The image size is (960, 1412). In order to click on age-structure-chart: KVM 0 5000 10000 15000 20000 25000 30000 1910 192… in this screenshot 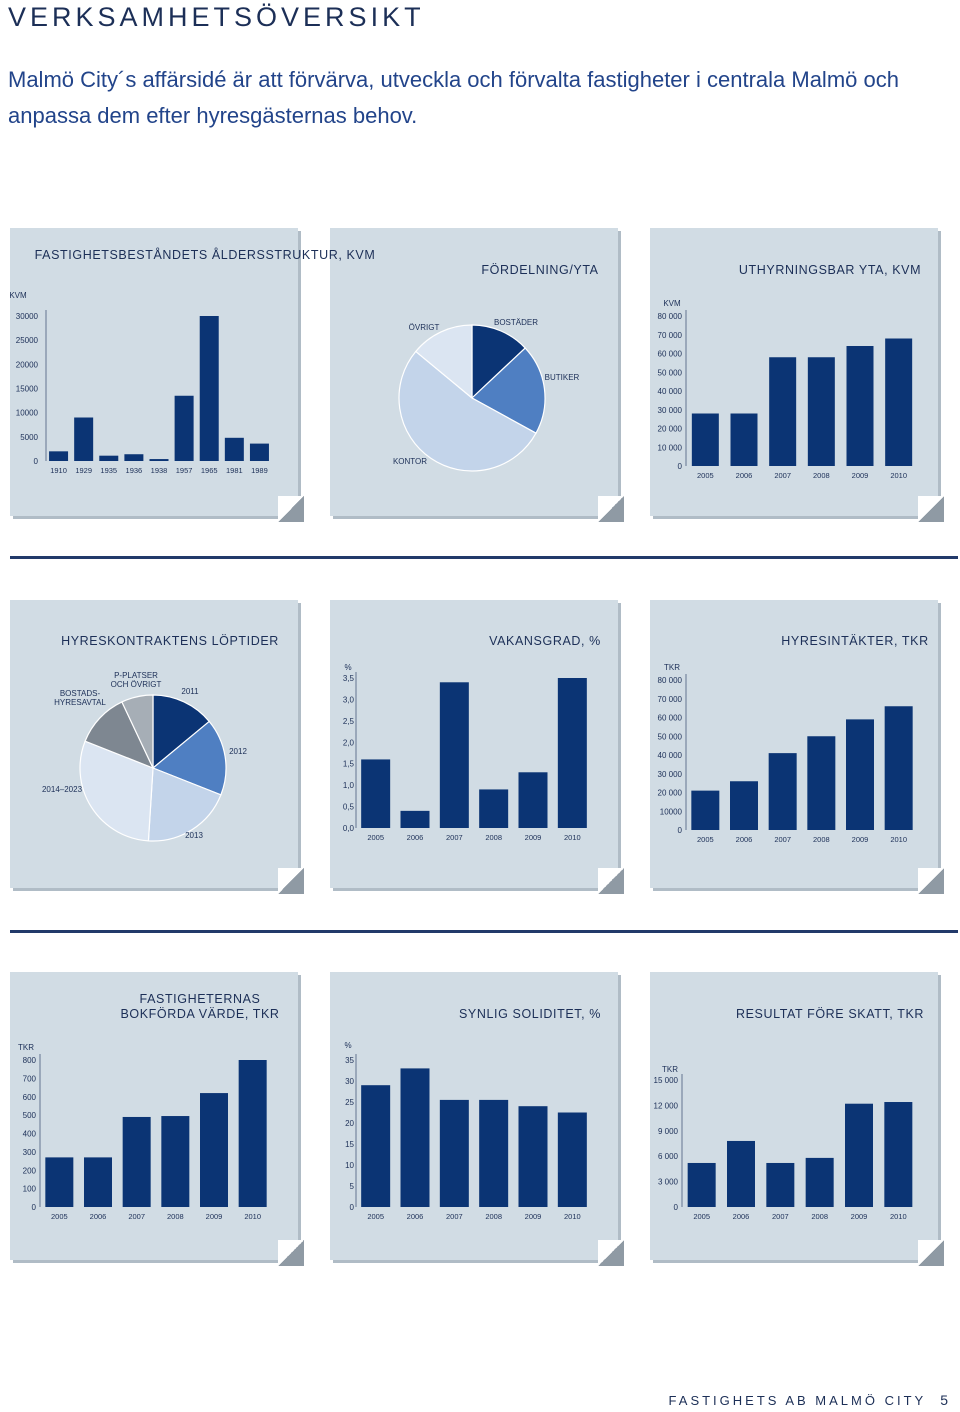, I will do `click(139, 383)`.